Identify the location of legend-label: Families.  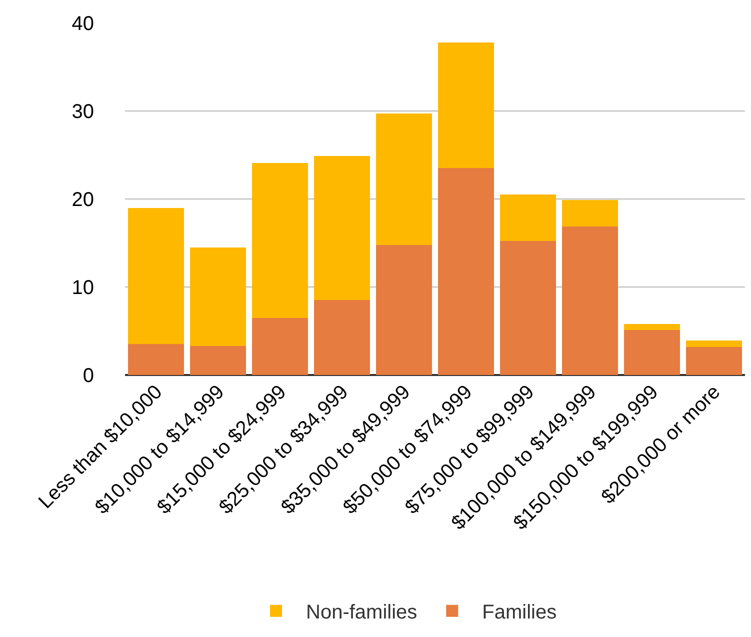
(519, 613).